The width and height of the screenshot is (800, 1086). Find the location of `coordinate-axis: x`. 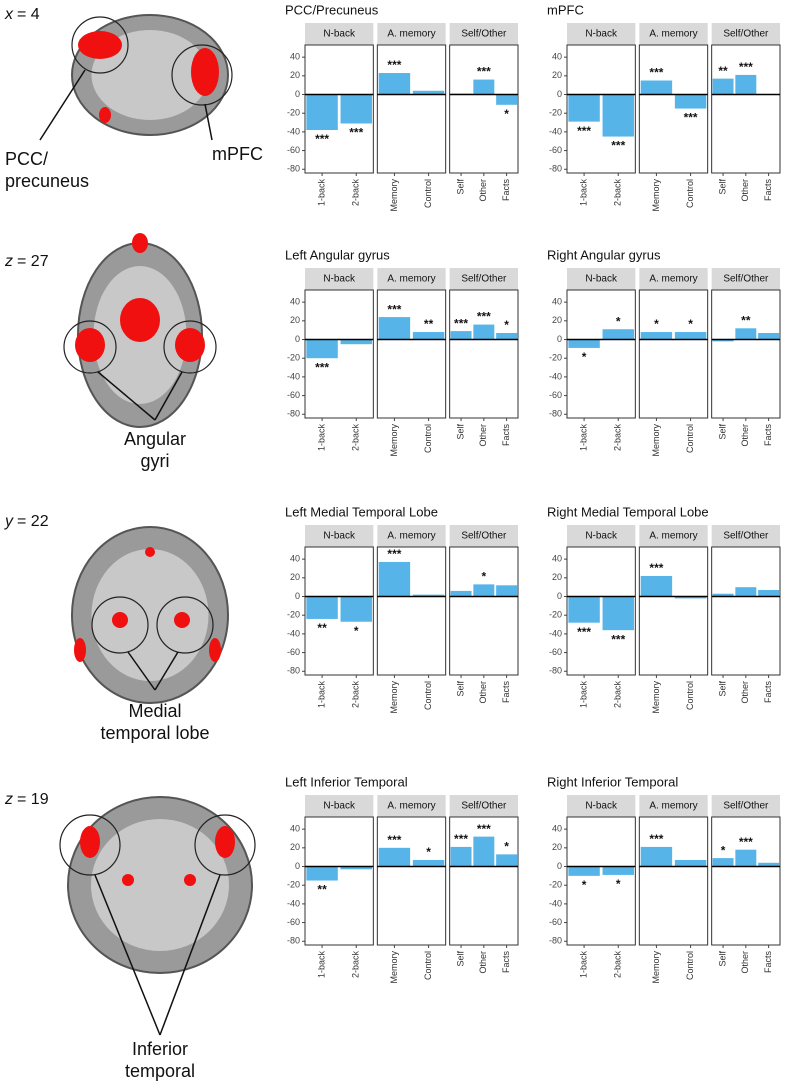

coordinate-axis: x is located at coordinates (9, 14).